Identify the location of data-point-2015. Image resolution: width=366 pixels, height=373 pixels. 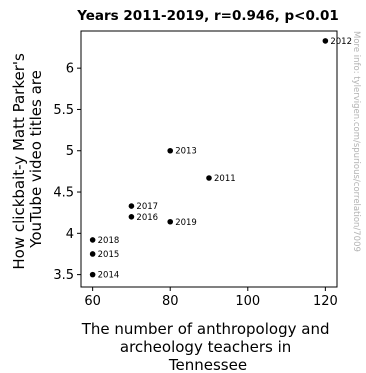
(92, 254).